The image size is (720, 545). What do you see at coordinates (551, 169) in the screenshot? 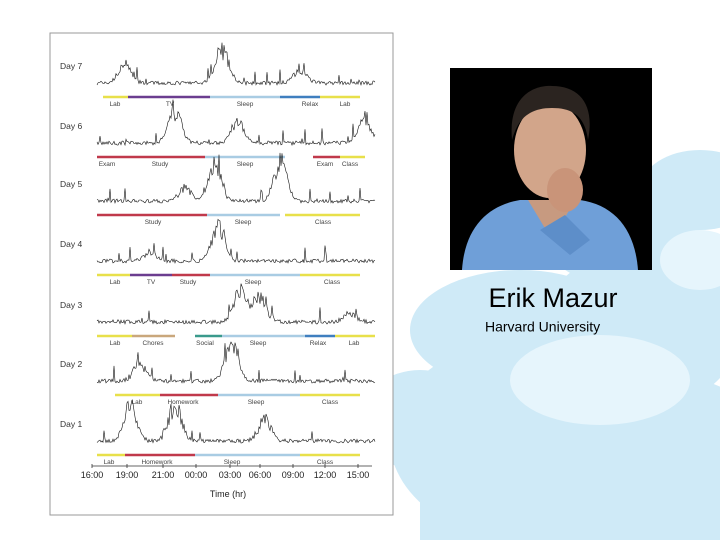
I see `photo` at bounding box center [551, 169].